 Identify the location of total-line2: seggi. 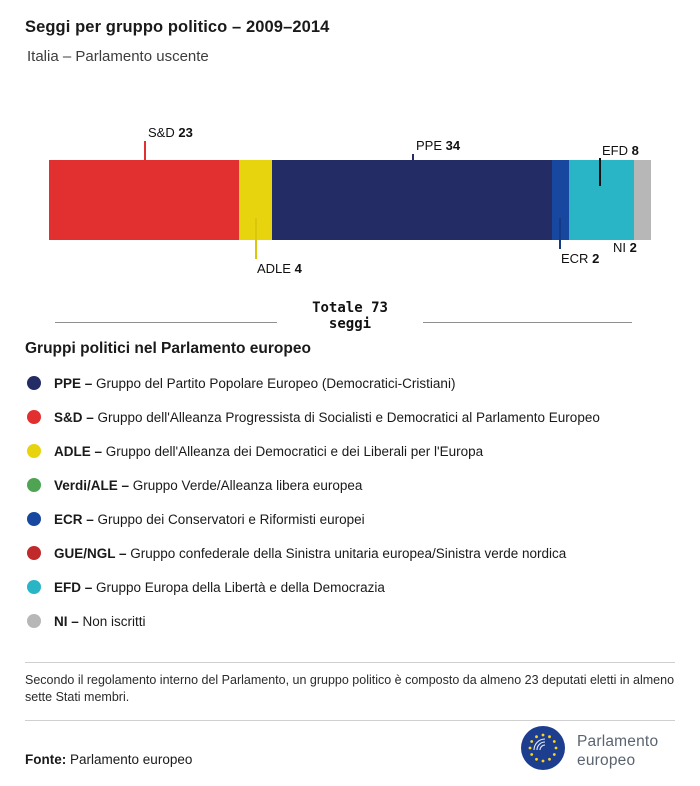
(350, 324).